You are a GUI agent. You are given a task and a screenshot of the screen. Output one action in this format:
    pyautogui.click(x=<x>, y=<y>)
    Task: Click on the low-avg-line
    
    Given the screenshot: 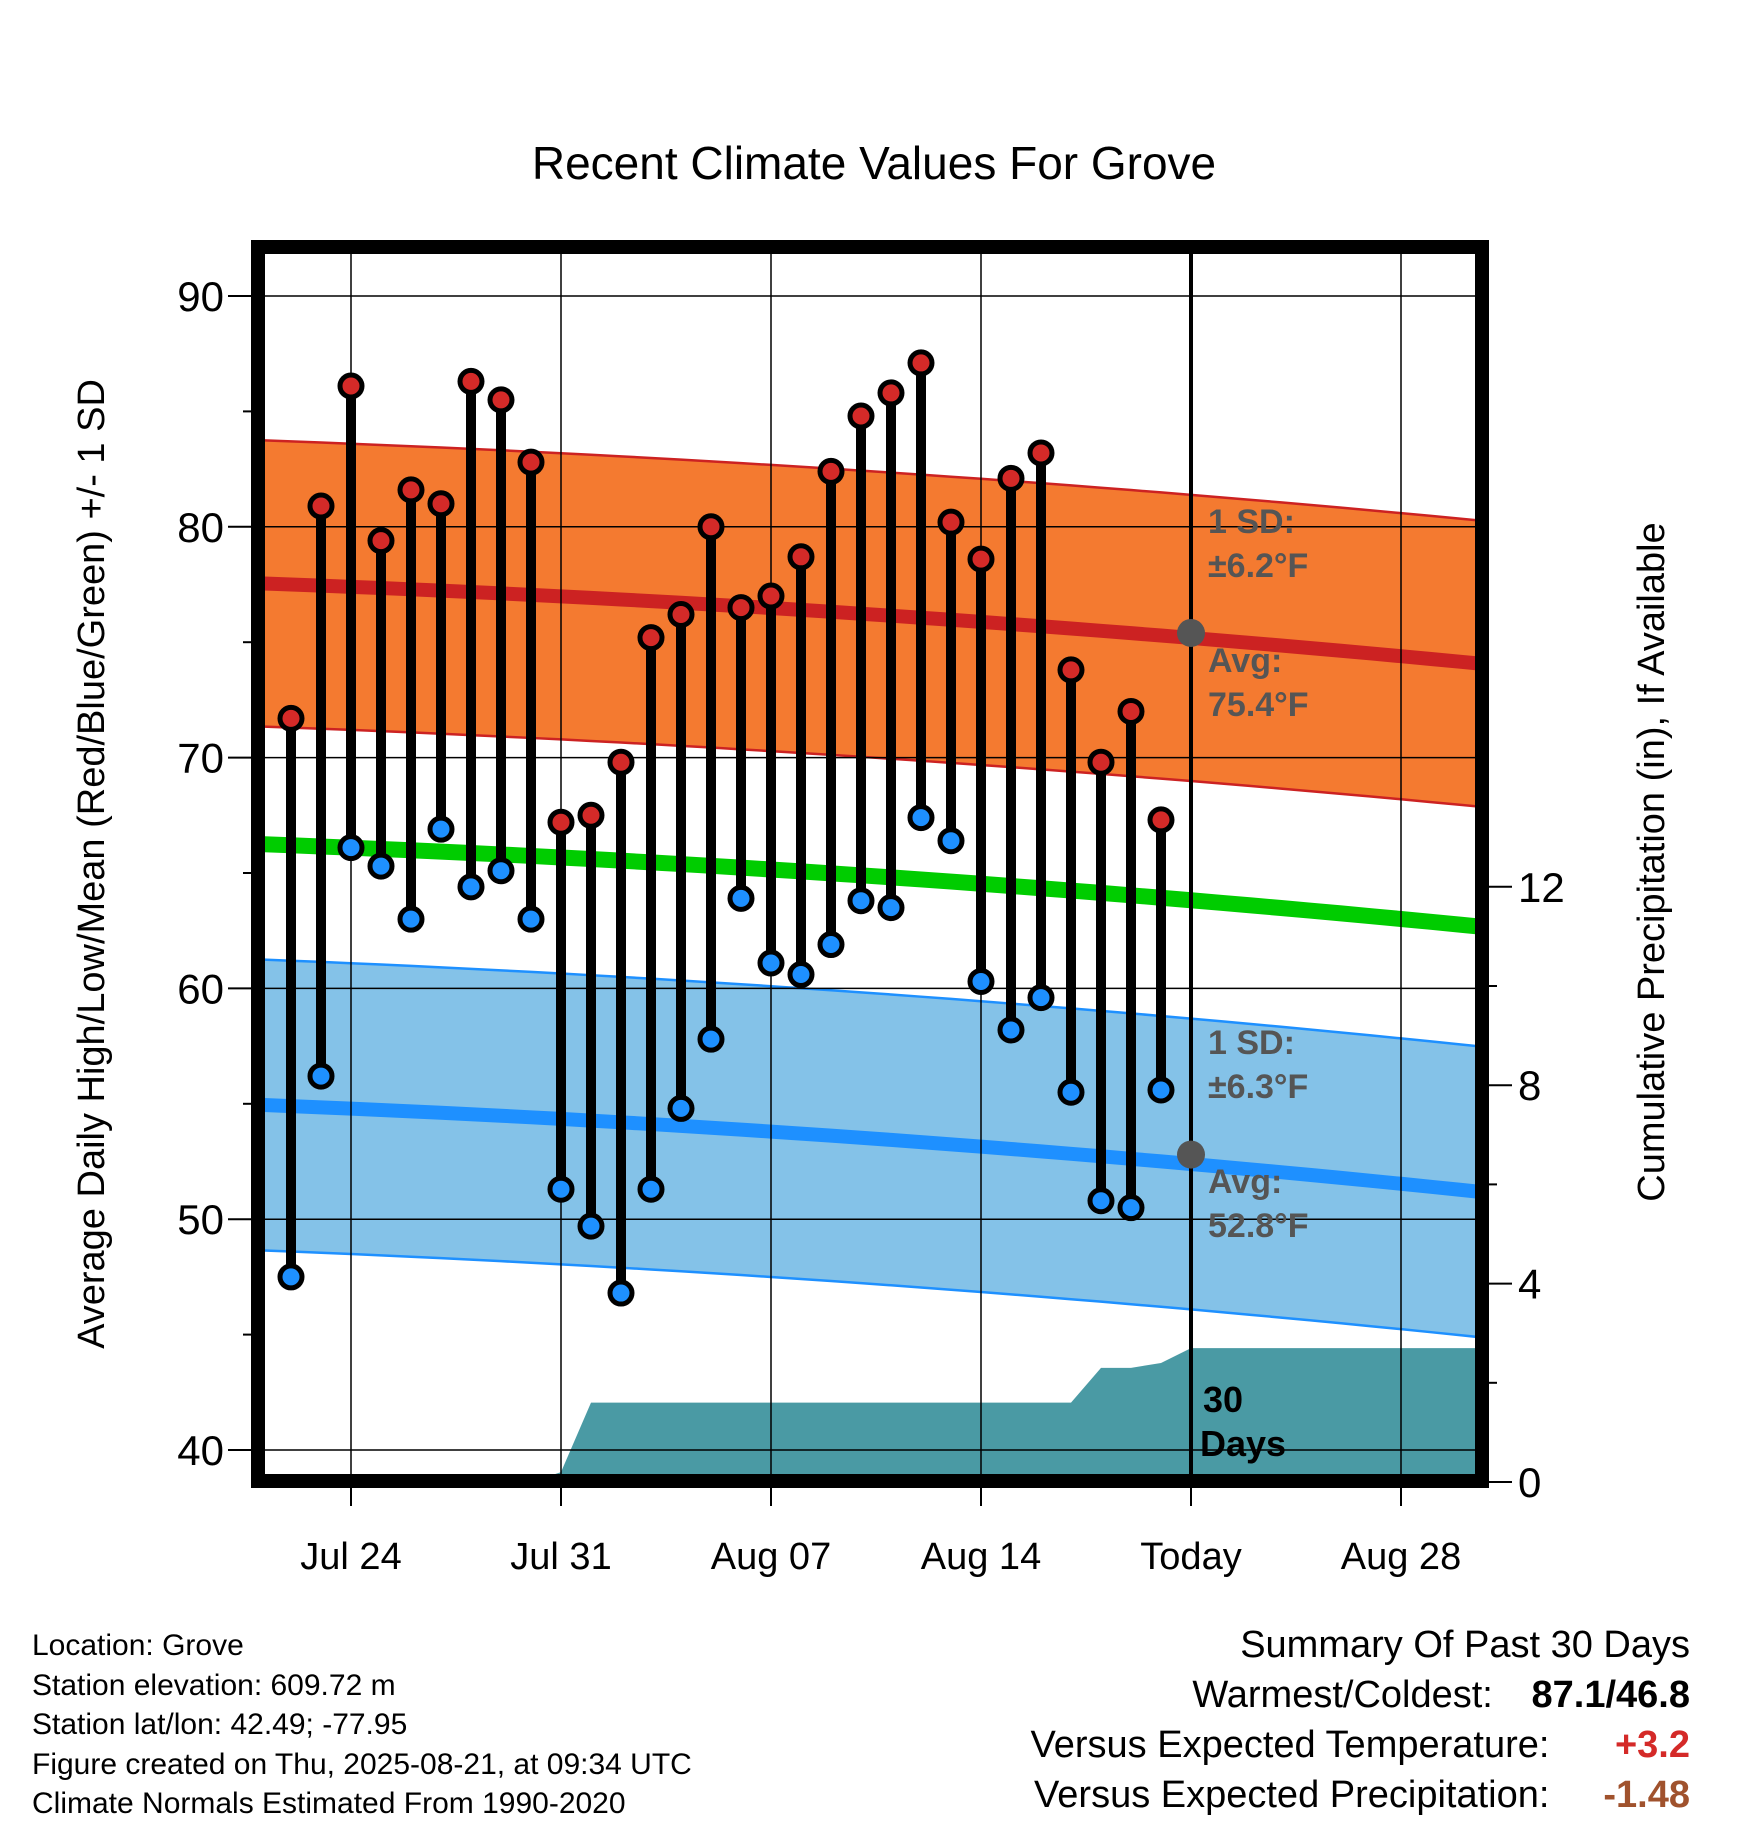 What is the action you would take?
    pyautogui.click(x=871, y=1148)
    